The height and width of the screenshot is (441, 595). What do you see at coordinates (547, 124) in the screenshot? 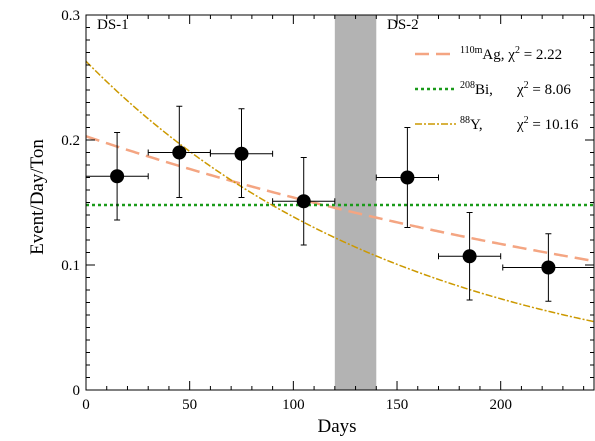
I see `legend-chi2-y: χ2 = 10.16` at bounding box center [547, 124].